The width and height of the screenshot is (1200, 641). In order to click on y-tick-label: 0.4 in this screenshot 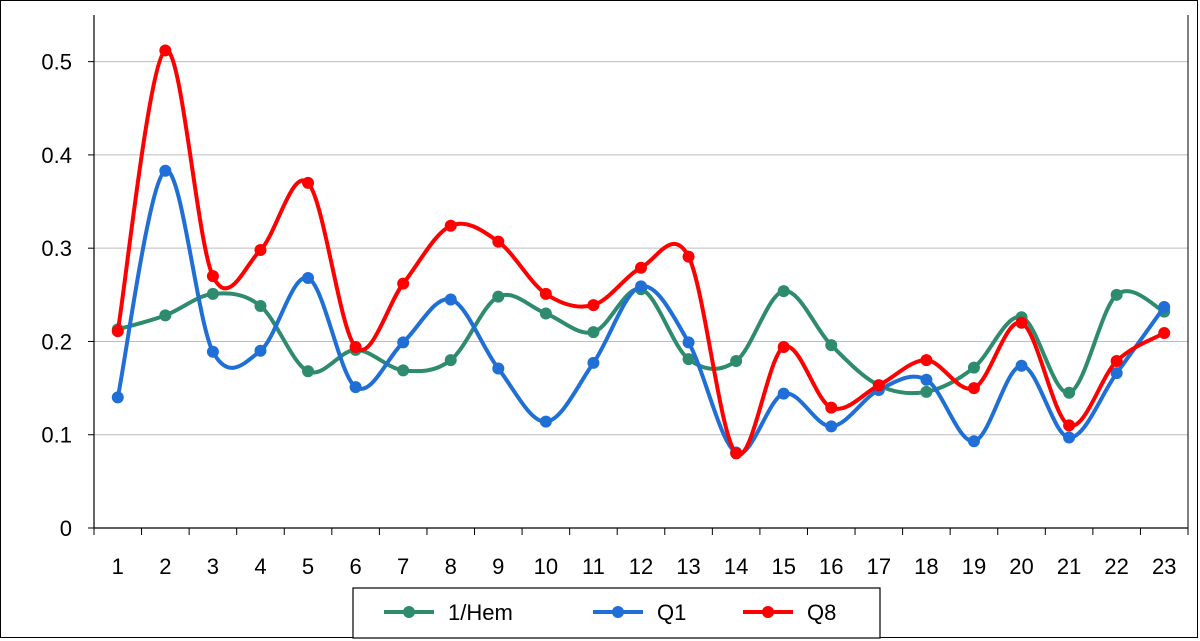, I will do `click(56, 155)`.